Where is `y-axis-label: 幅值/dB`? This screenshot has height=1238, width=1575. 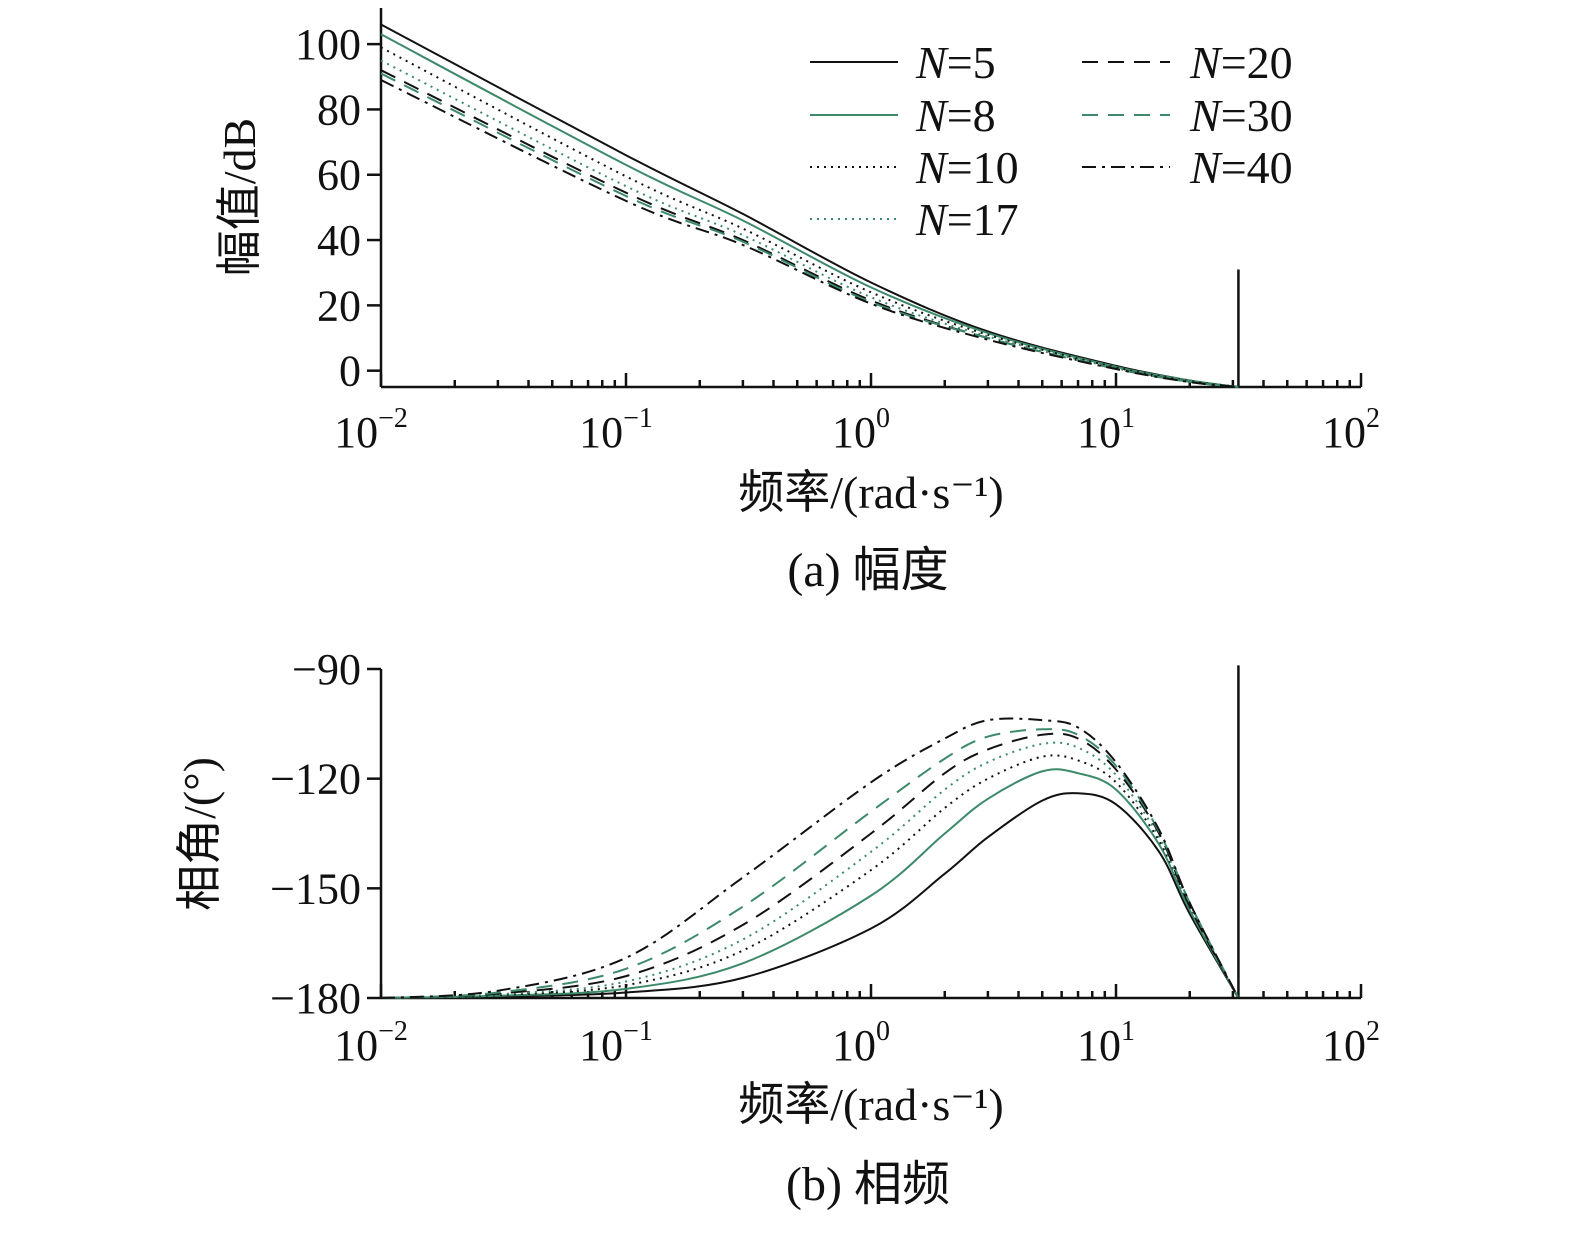
y-axis-label: 幅值/dB is located at coordinates (239, 197).